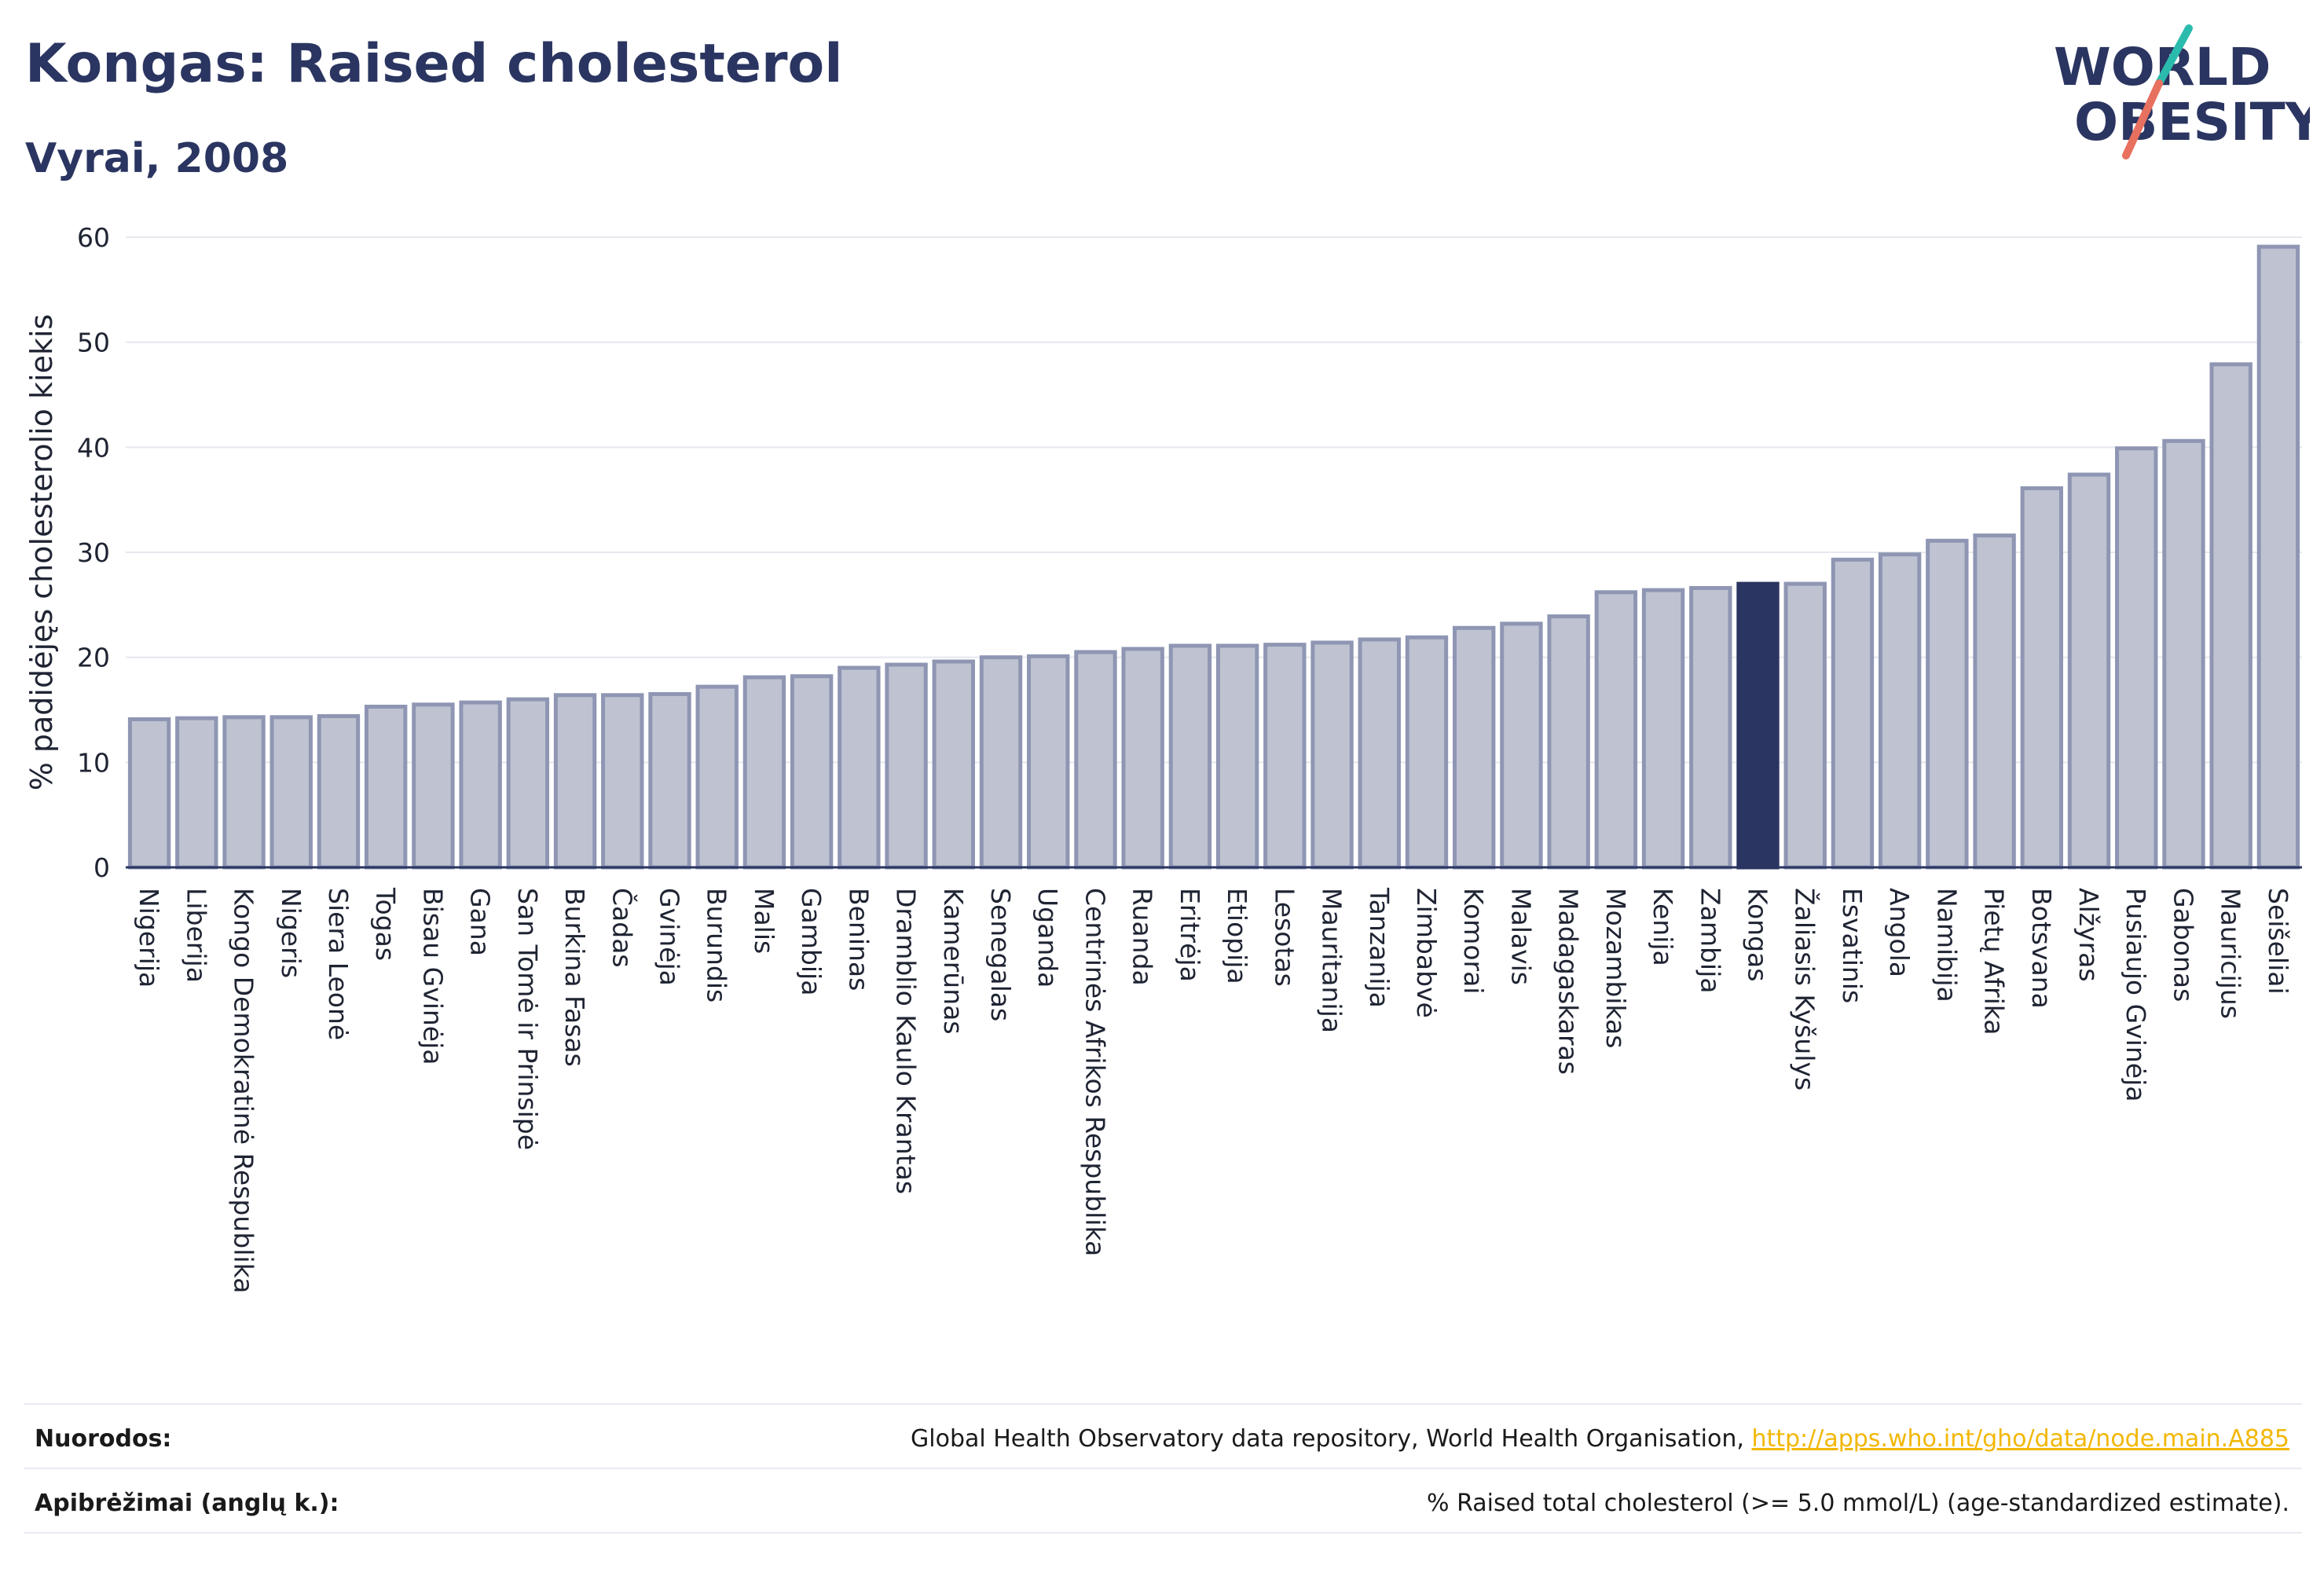 Image resolution: width=2324 pixels, height=1576 pixels. I want to click on x-category-label: Centrinės Afrikos Respublika, so click(1095, 1072).